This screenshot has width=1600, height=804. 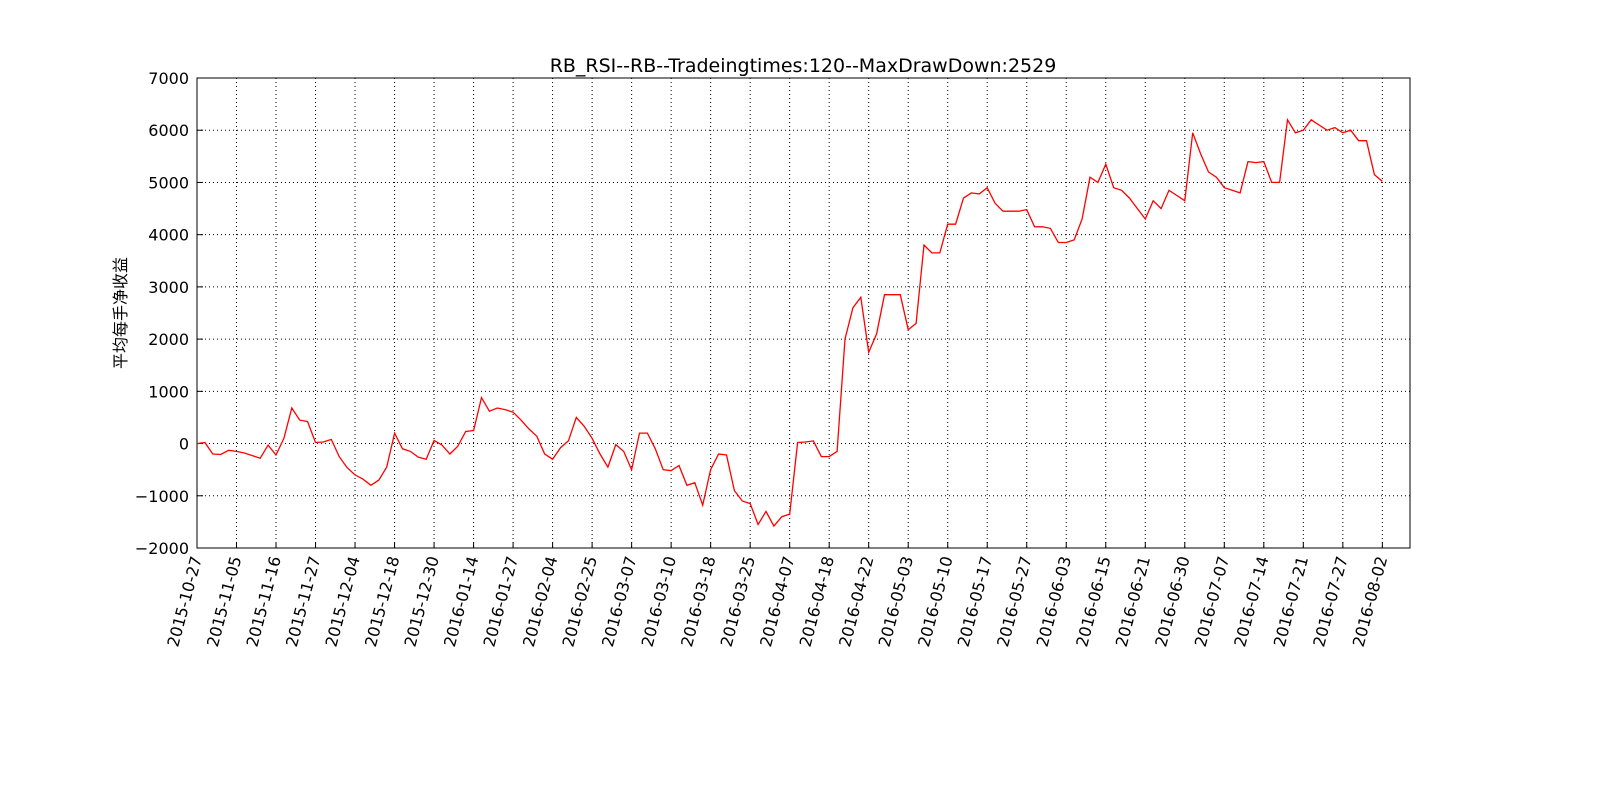 I want to click on x-tick-label: 2016-05-17, so click(x=975, y=601).